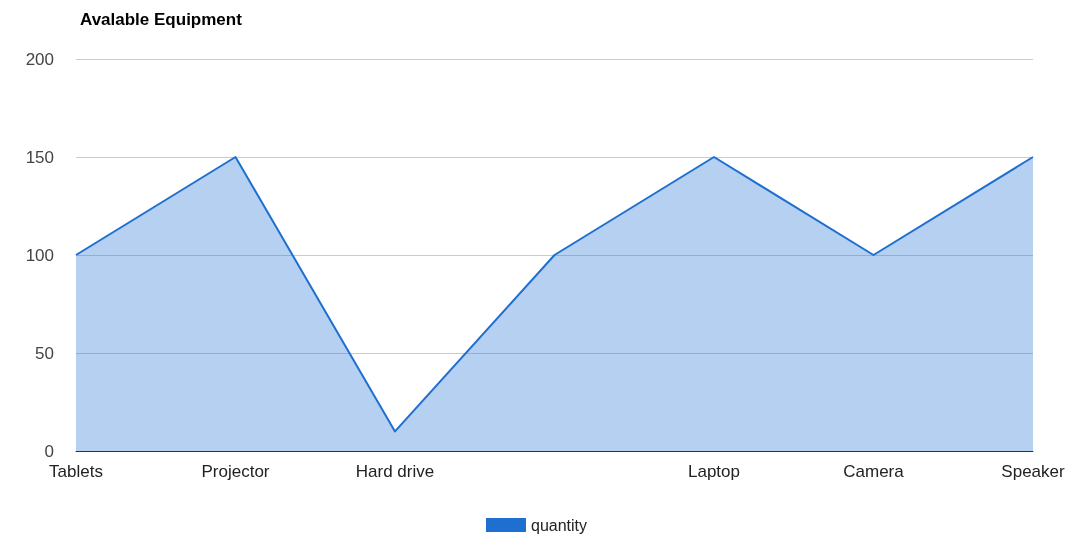 Image resolution: width=1073 pixels, height=540 pixels. What do you see at coordinates (76, 471) in the screenshot?
I see `x-tick-label: Tablets` at bounding box center [76, 471].